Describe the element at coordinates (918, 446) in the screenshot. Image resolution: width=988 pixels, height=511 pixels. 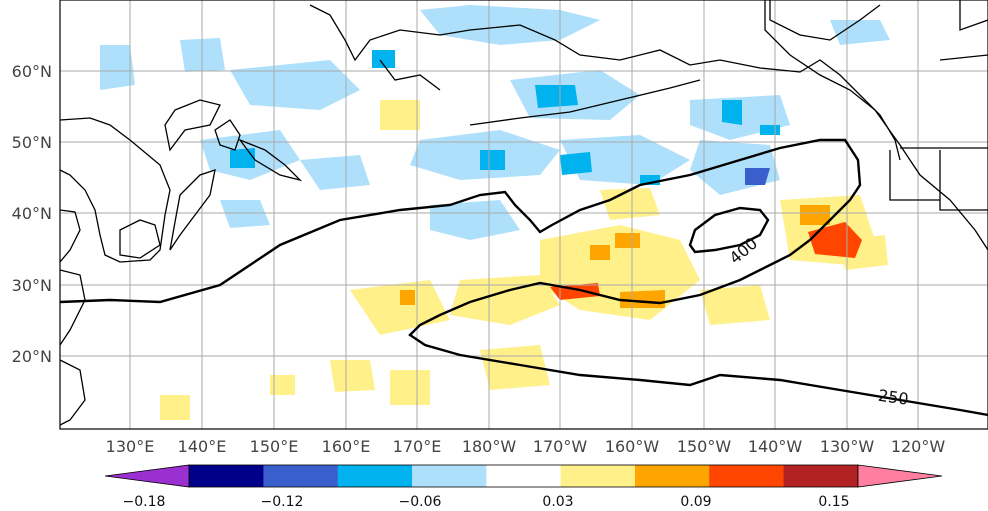
I see `lon-tick-120w: 120°W` at that location.